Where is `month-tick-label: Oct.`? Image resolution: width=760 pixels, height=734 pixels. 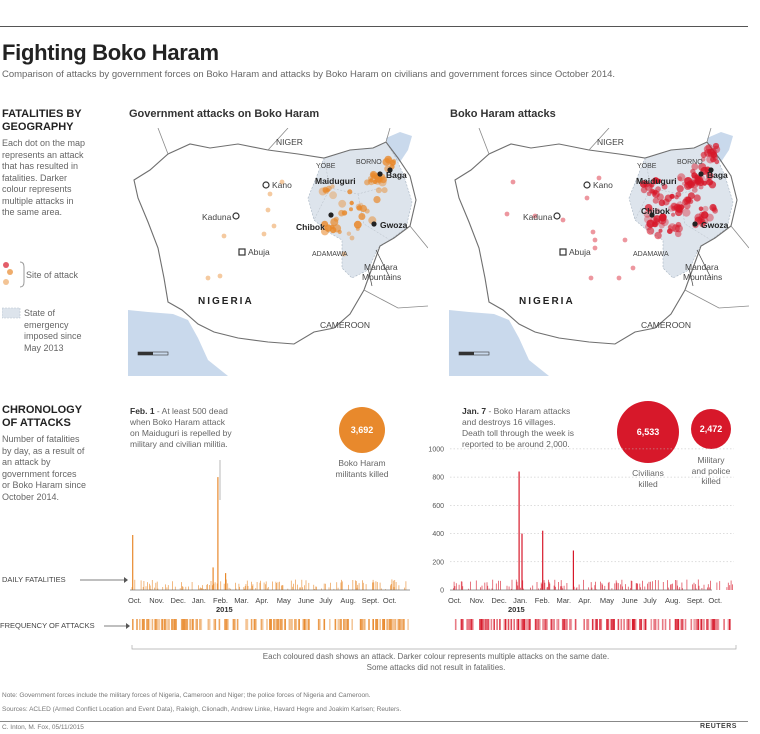
month-tick-label: Oct. is located at coordinates (135, 600).